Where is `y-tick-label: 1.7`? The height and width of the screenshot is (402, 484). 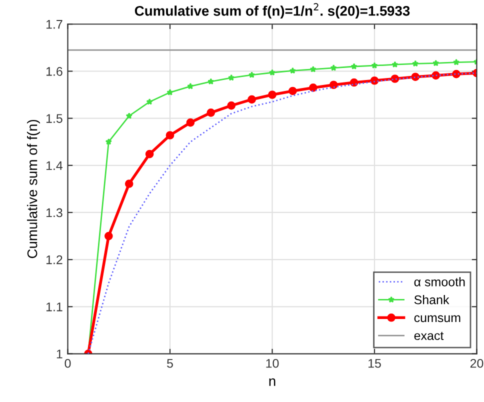
y-tick-label: 1.7 is located at coordinates (54, 24).